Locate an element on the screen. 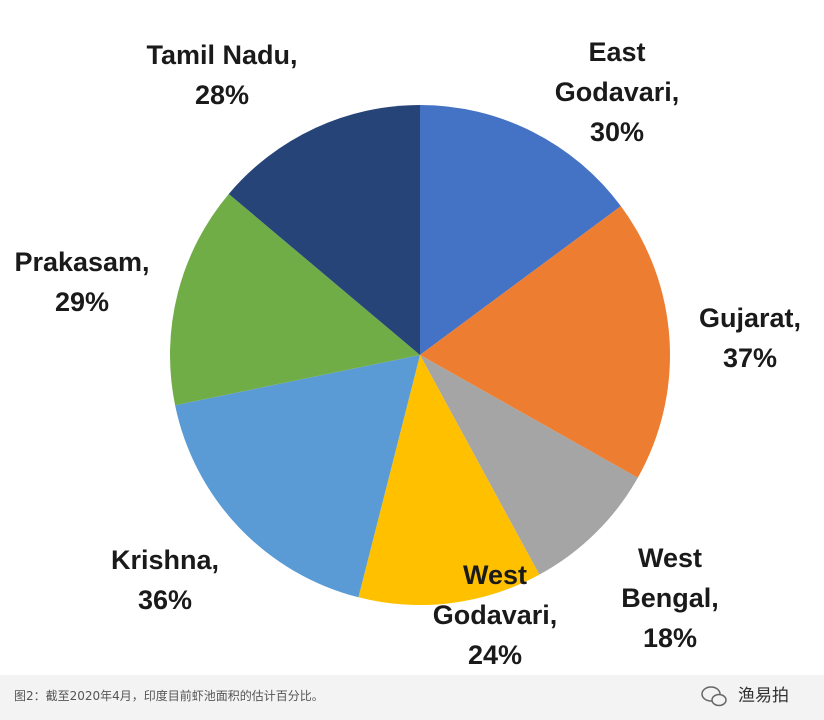 The height and width of the screenshot is (720, 824). slice-label: East Godavari, 30% is located at coordinates (617, 92).